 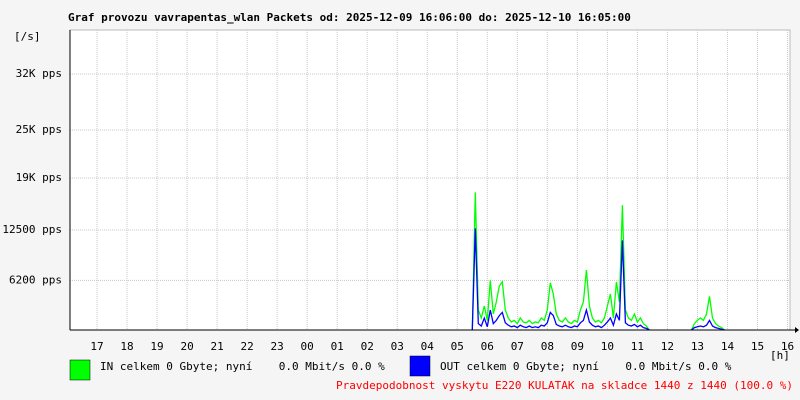 I want to click on series-lines, so click(x=598, y=261).